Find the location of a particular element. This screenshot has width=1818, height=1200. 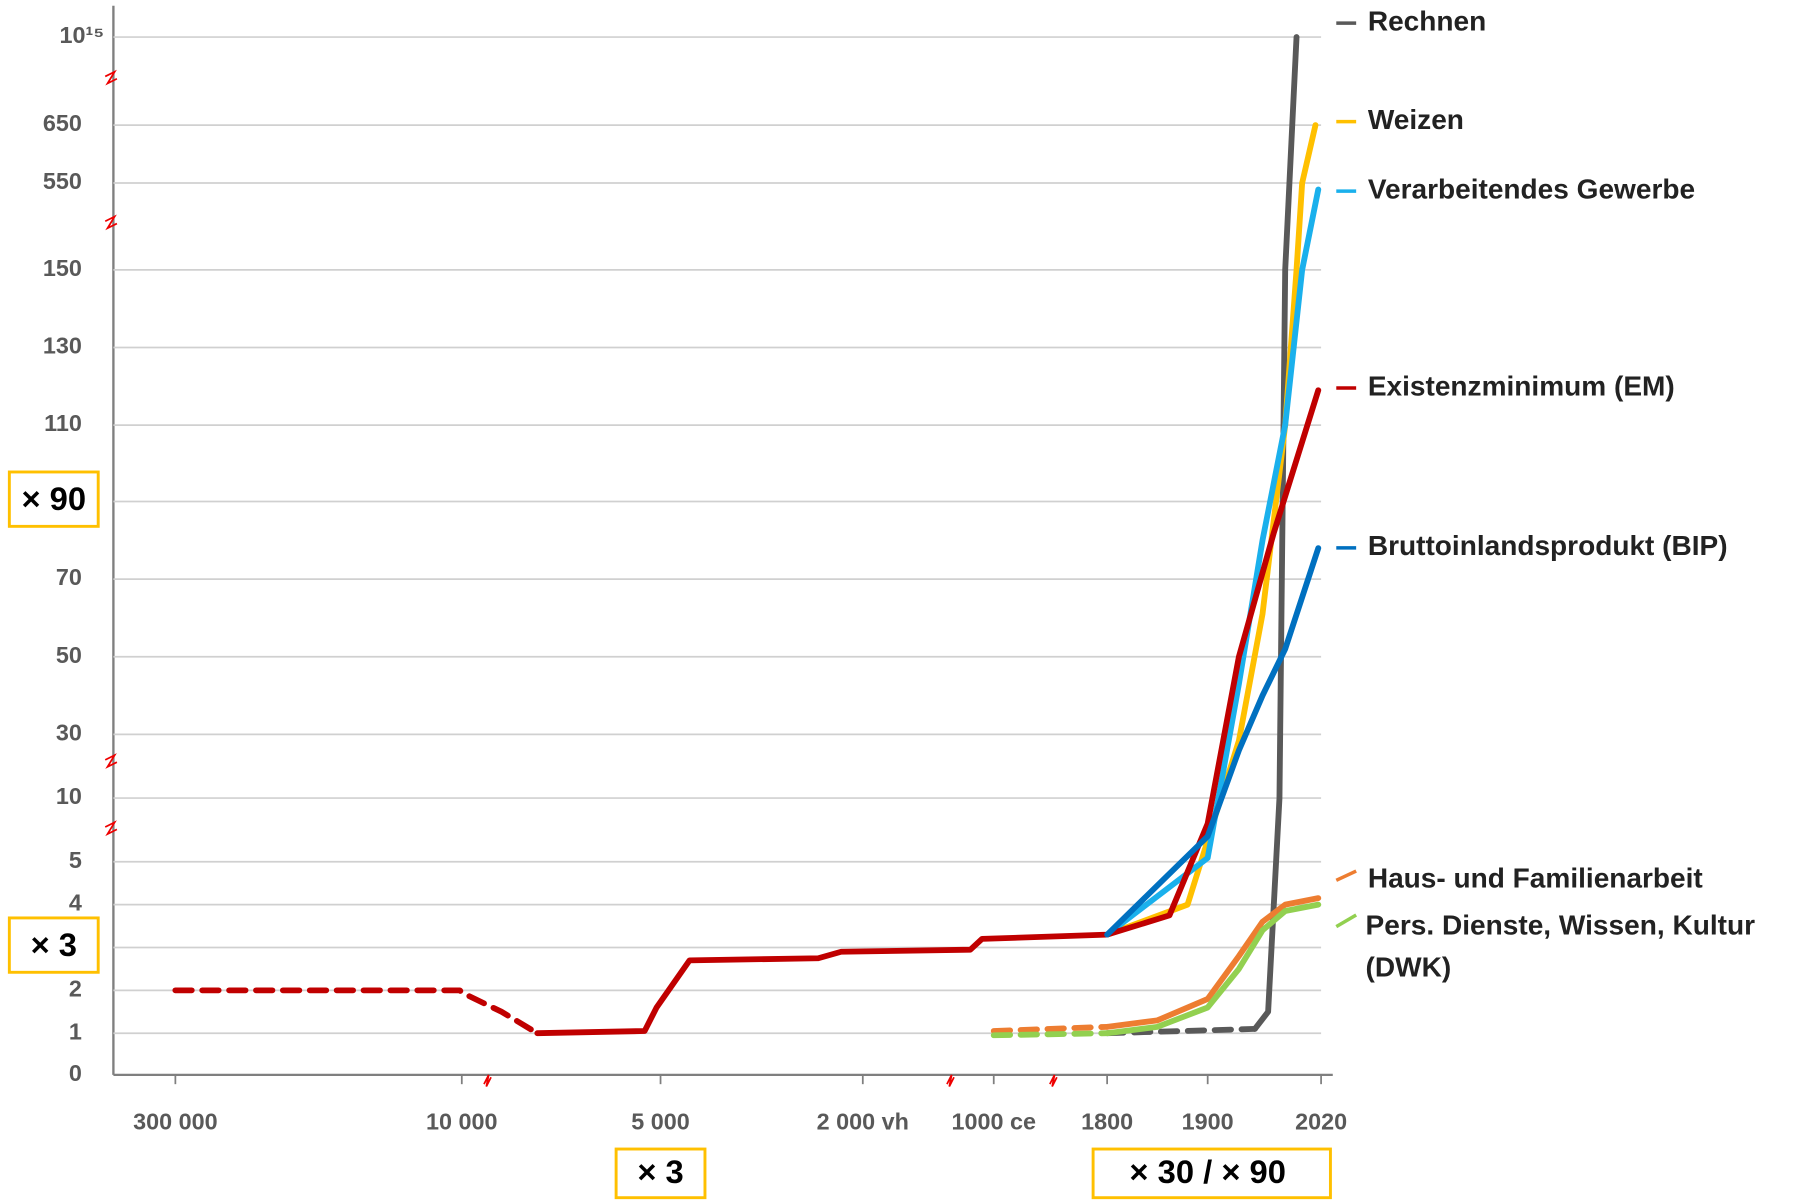

y-tick-label: 5 is located at coordinates (75, 860).